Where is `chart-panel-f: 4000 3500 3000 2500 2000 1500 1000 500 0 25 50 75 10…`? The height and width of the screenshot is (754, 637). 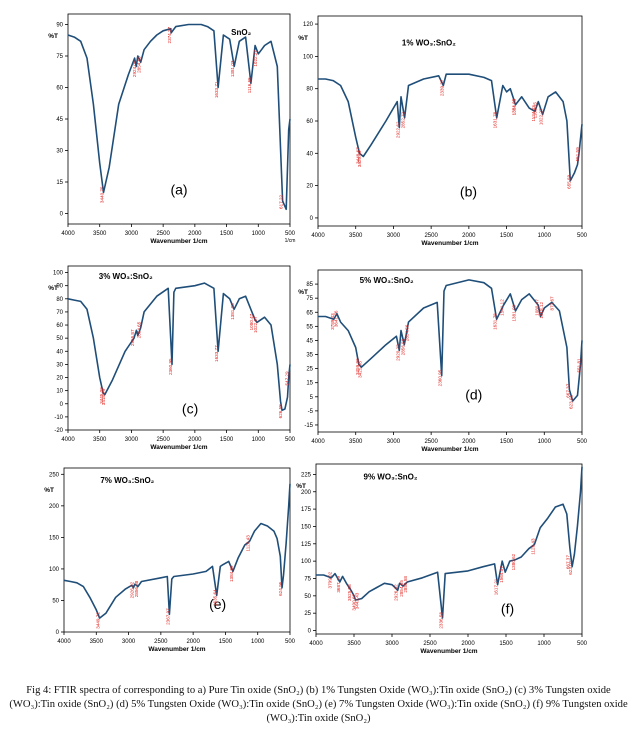 chart-panel-f: 4000 3500 3000 2500 2000 1500 1000 500 0 25 50 75 10… is located at coordinates (442, 559).